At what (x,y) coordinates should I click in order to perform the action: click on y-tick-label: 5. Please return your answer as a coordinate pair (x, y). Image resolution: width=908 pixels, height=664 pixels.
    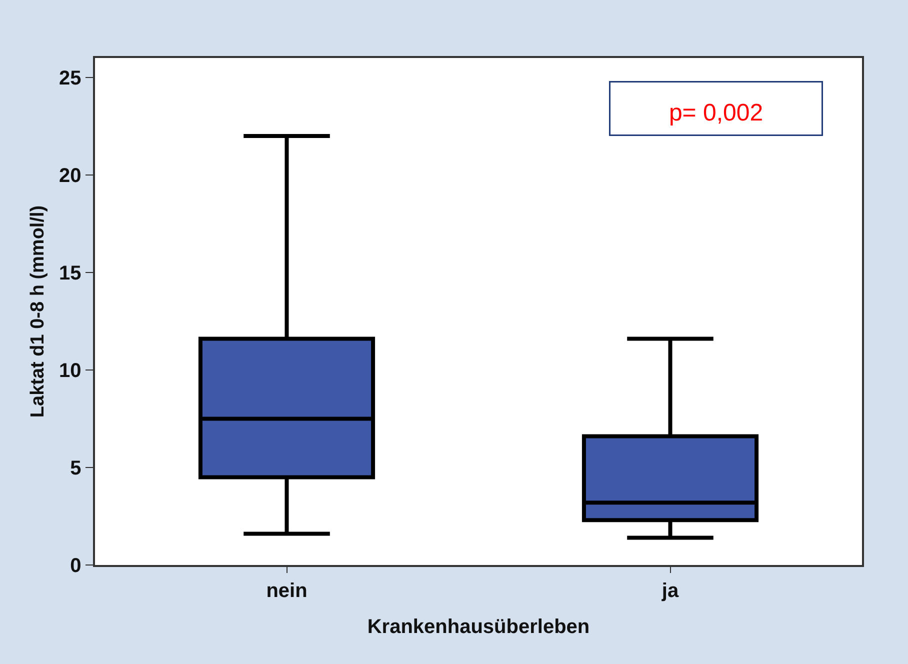
    Looking at the image, I should click on (76, 469).